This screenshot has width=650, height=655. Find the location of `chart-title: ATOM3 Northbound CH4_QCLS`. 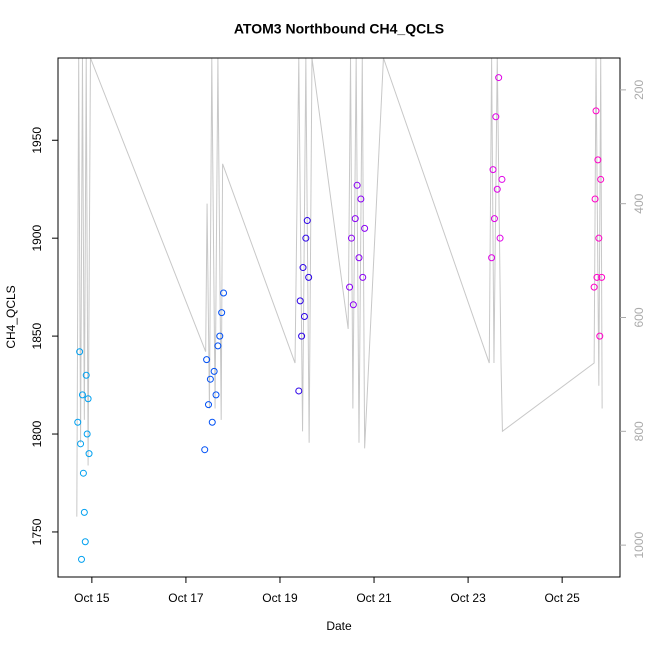

chart-title: ATOM3 Northbound CH4_QCLS is located at coordinates (339, 29).